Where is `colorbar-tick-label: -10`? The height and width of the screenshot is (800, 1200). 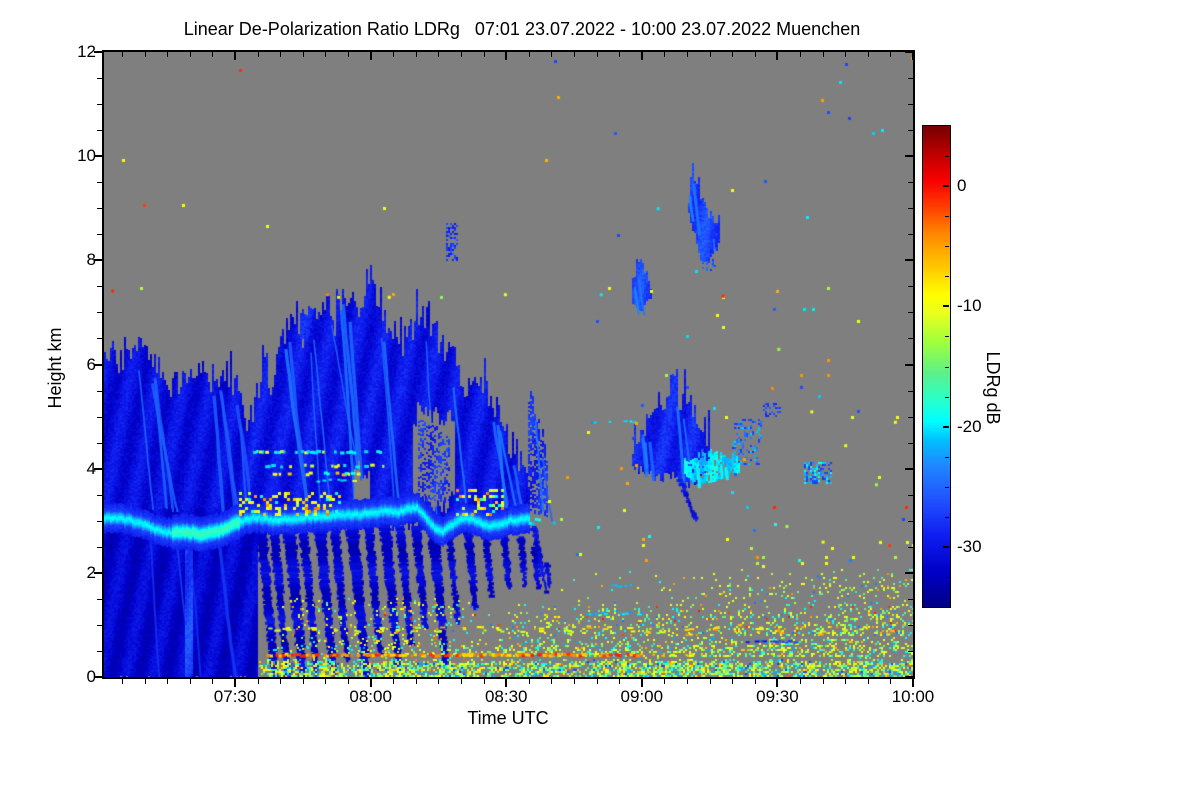 colorbar-tick-label: -10 is located at coordinates (969, 306).